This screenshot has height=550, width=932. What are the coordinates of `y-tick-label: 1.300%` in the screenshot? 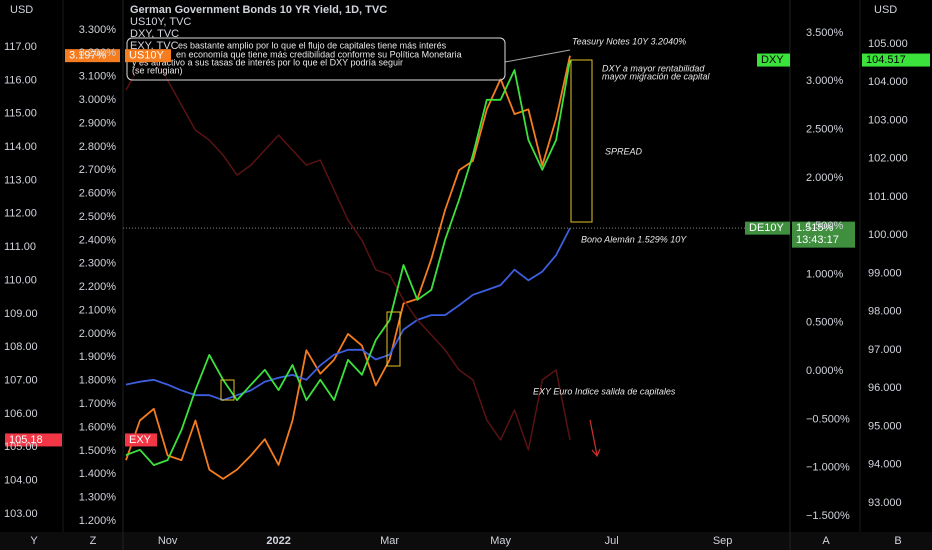 It's located at (98, 498).